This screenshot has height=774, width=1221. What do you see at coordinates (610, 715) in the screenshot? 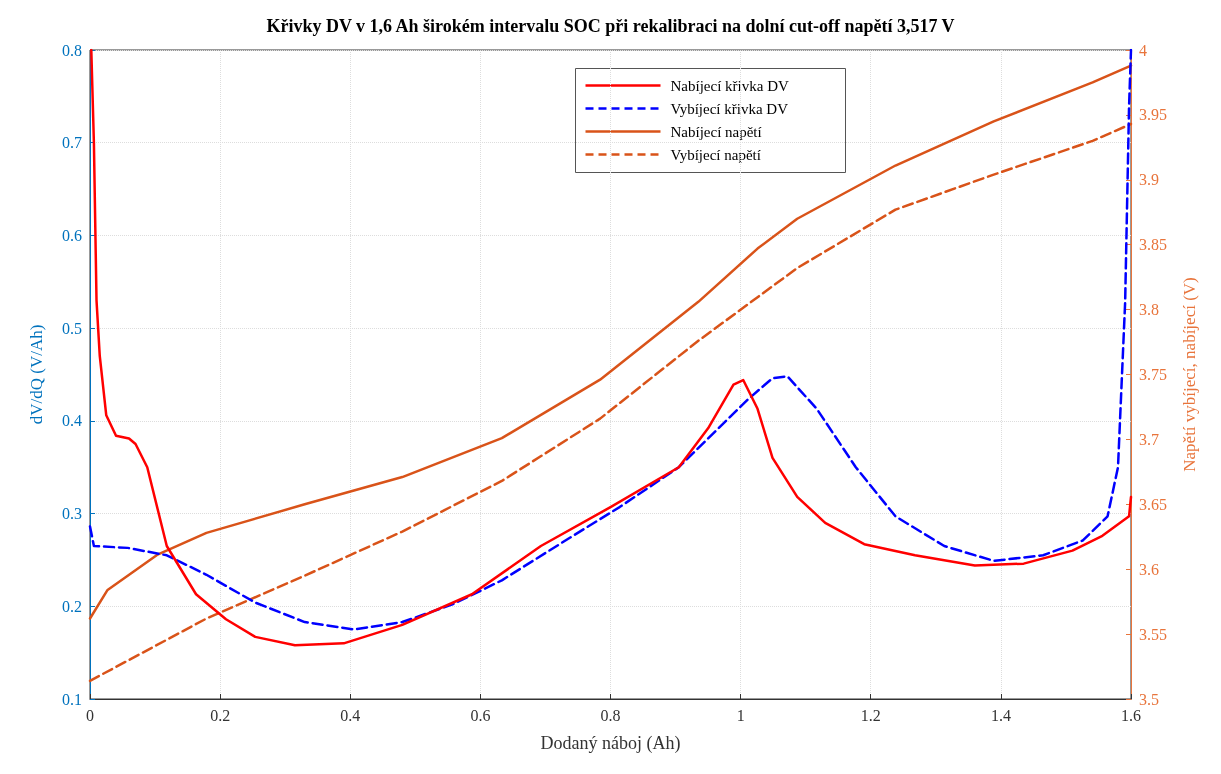
I see `x-tick-label: 0.8` at bounding box center [610, 715].